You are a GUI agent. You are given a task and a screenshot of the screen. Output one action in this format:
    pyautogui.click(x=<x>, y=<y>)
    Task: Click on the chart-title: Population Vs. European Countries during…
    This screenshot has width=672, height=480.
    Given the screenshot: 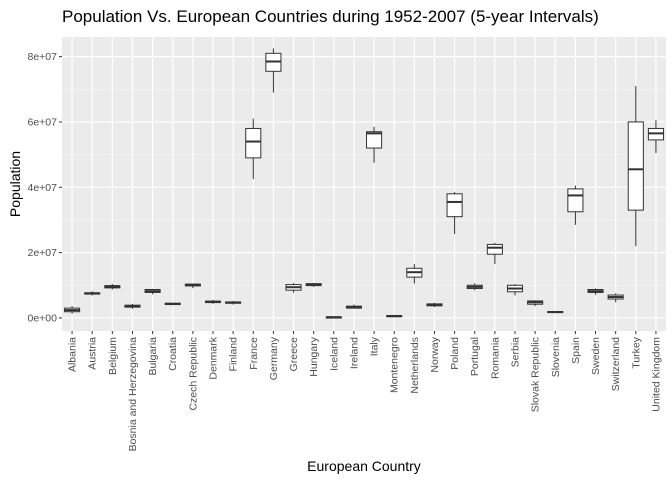 What is the action you would take?
    pyautogui.click(x=330, y=16)
    